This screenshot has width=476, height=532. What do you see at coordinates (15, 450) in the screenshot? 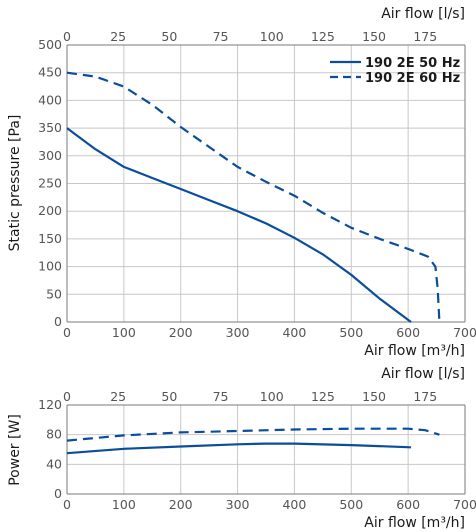
I see `y-axis-label: Power [W]` at bounding box center [15, 450].